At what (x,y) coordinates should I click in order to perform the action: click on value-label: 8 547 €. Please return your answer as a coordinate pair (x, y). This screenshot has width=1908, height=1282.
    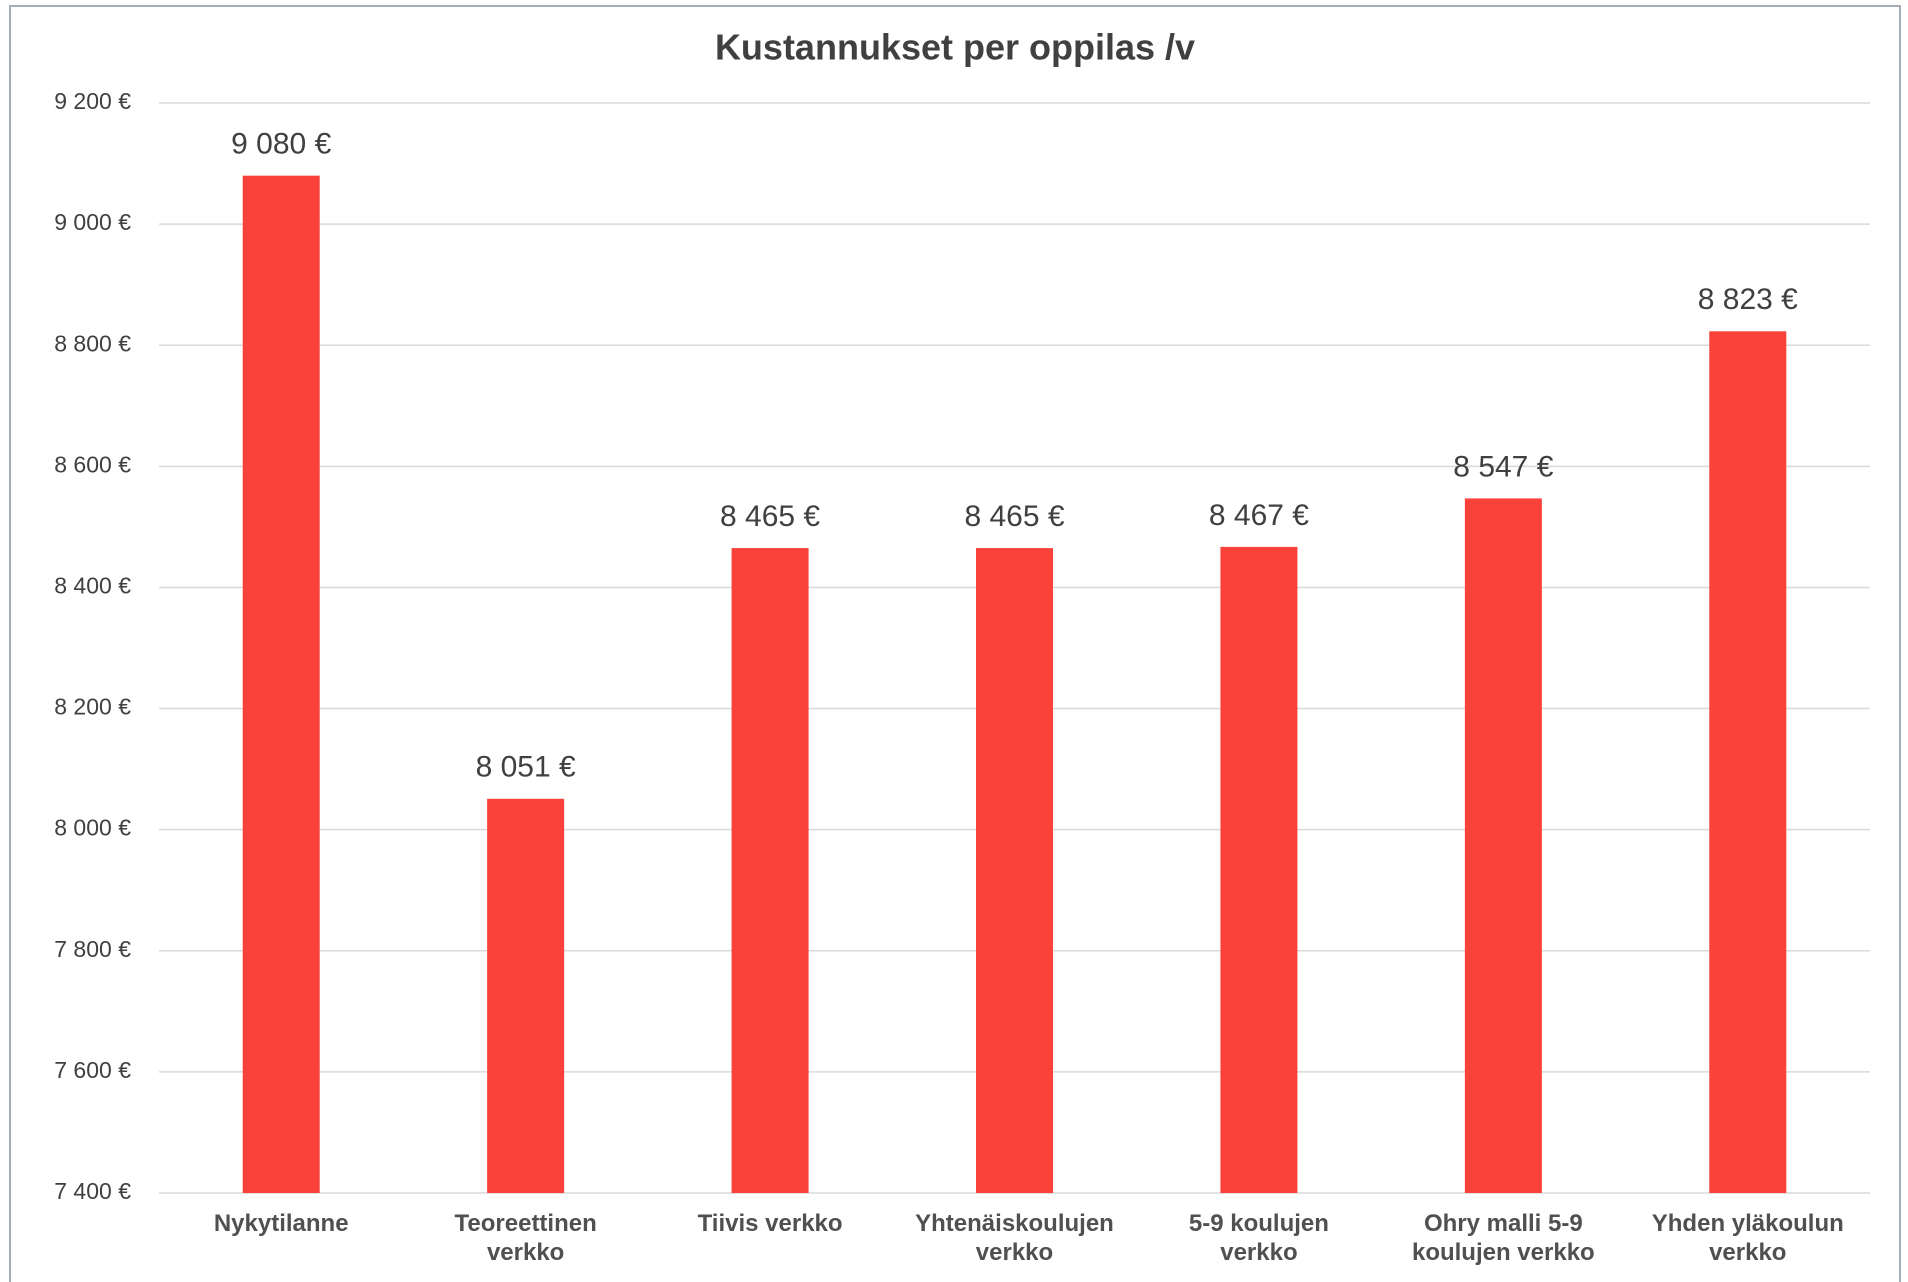
    Looking at the image, I should click on (1503, 466).